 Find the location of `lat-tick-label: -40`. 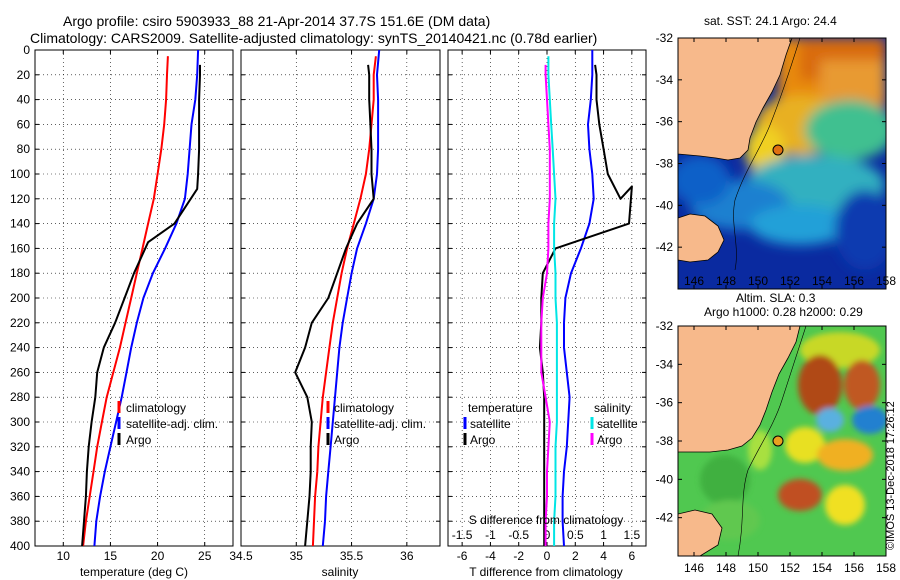

lat-tick-label: -40 is located at coordinates (665, 205).